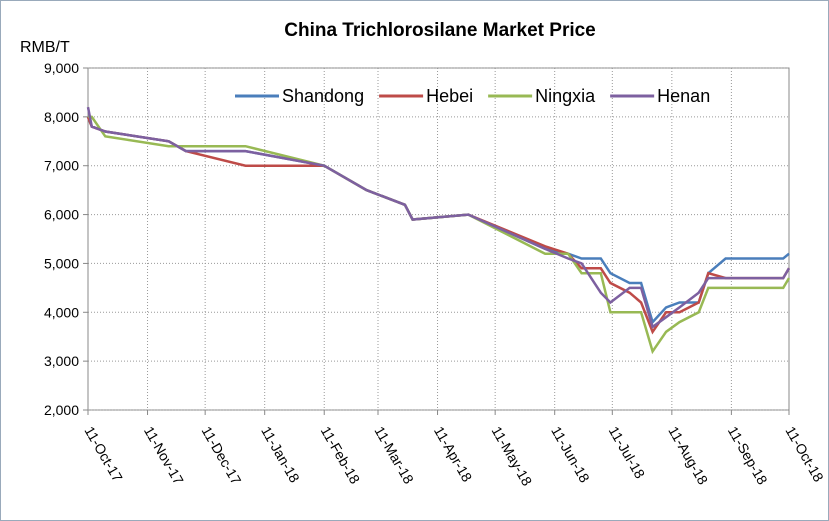  What do you see at coordinates (61, 68) in the screenshot?
I see `y-tick-label: 9,000` at bounding box center [61, 68].